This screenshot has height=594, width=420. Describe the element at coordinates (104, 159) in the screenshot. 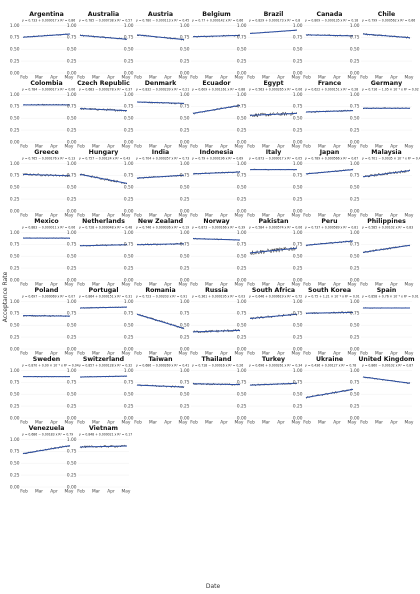

I see `regression-equation: y = 0.757 − 0.00124 x R² = 0.43` at that location.